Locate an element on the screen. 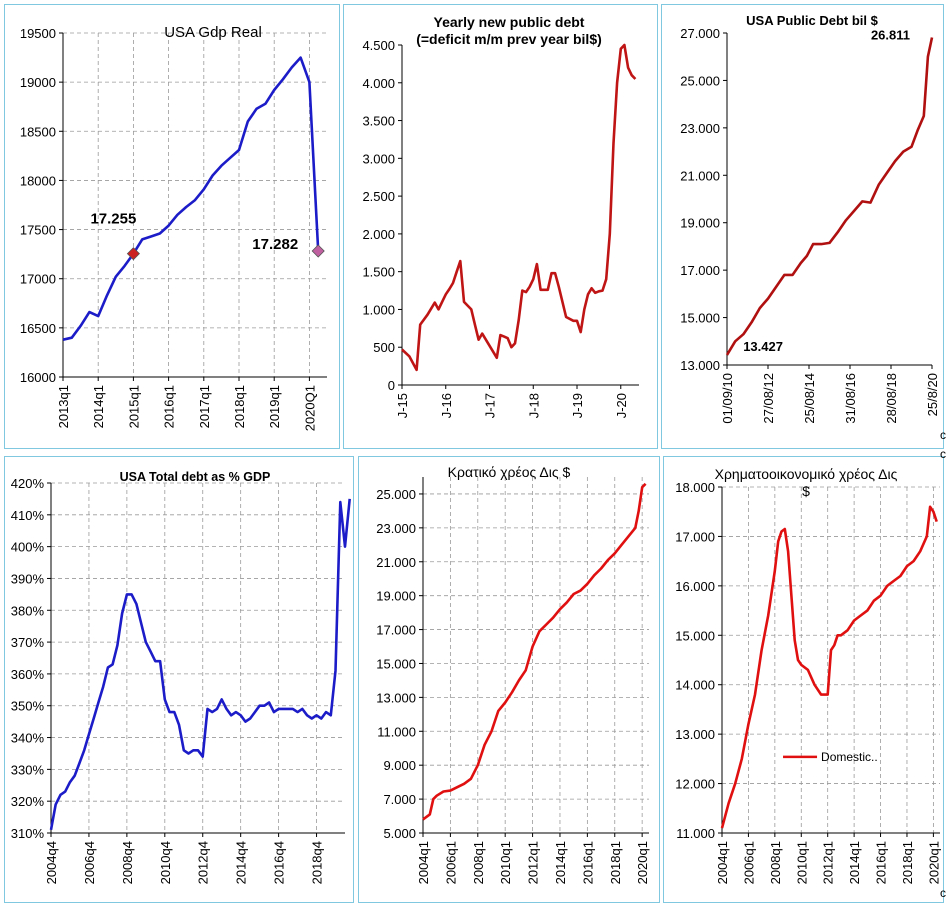 This screenshot has width=949, height=907. y-tick-label: 420% is located at coordinates (28, 483).